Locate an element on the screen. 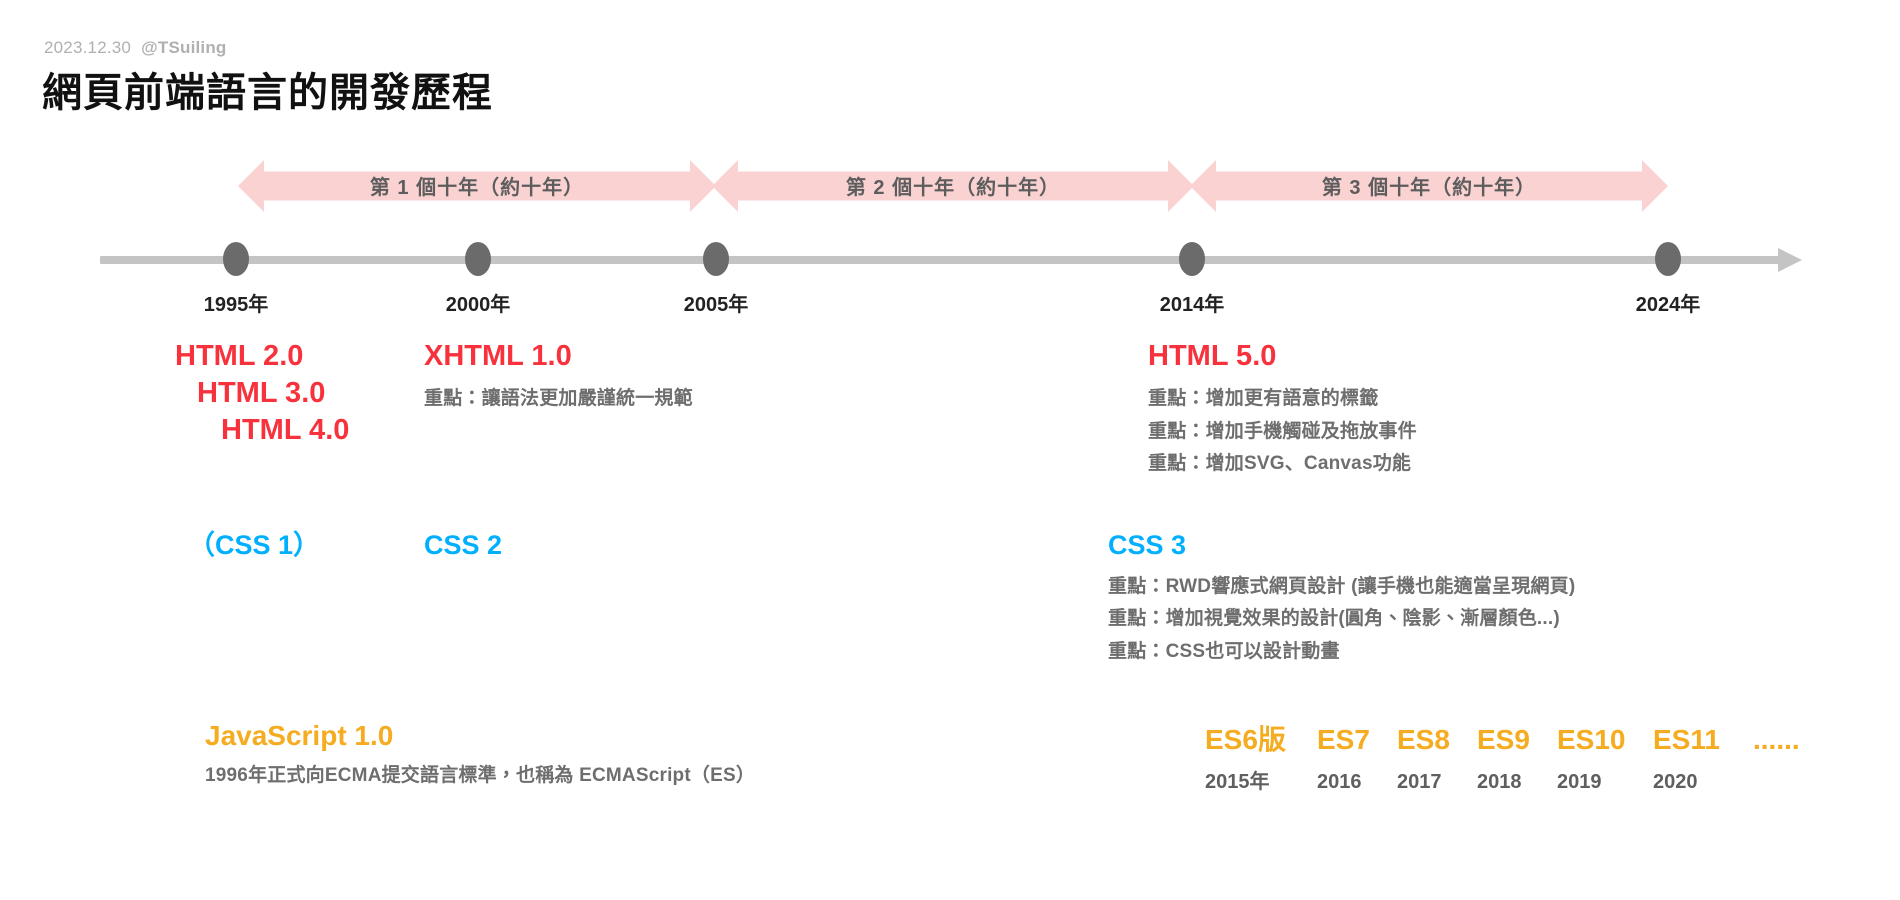 This screenshot has width=1900, height=900. es-version-es7: ES7 is located at coordinates (1343, 739).